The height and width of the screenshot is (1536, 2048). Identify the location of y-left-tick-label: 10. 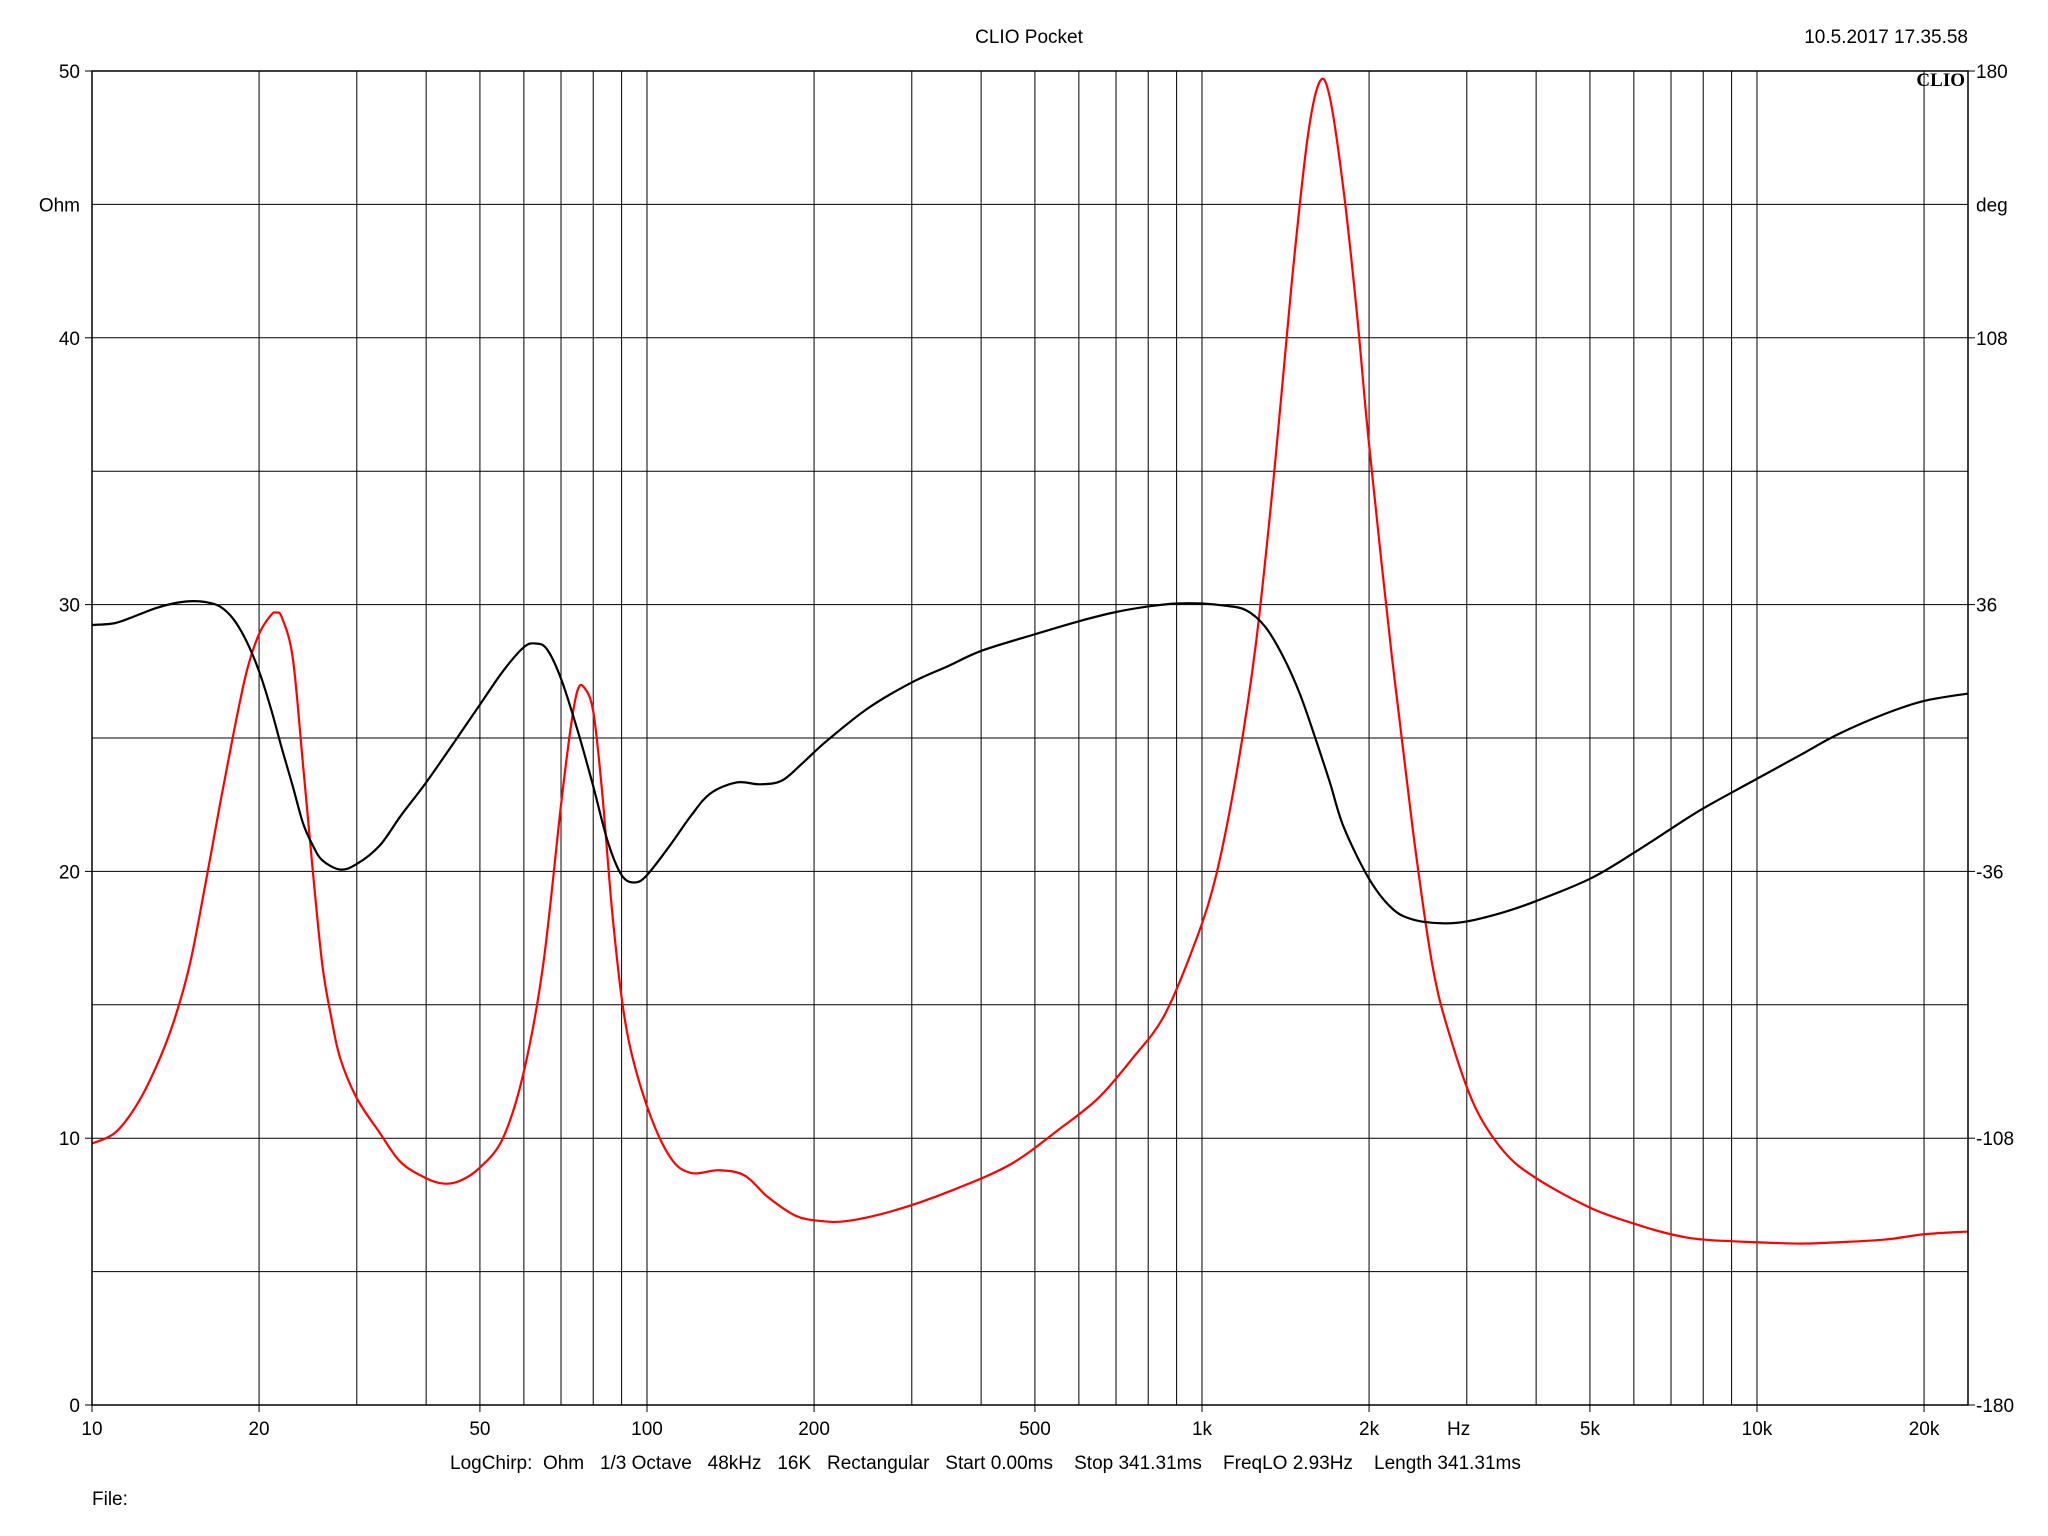
(69, 1139).